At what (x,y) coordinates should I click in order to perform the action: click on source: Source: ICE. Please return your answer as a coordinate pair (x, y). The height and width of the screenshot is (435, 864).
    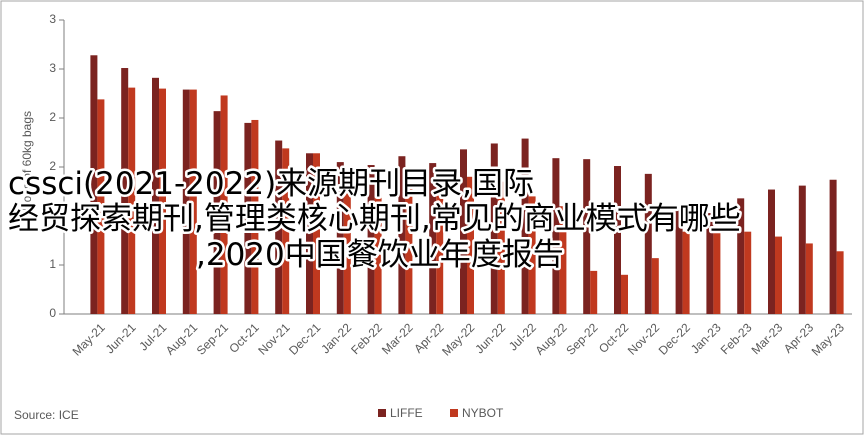
    Looking at the image, I should click on (46, 415).